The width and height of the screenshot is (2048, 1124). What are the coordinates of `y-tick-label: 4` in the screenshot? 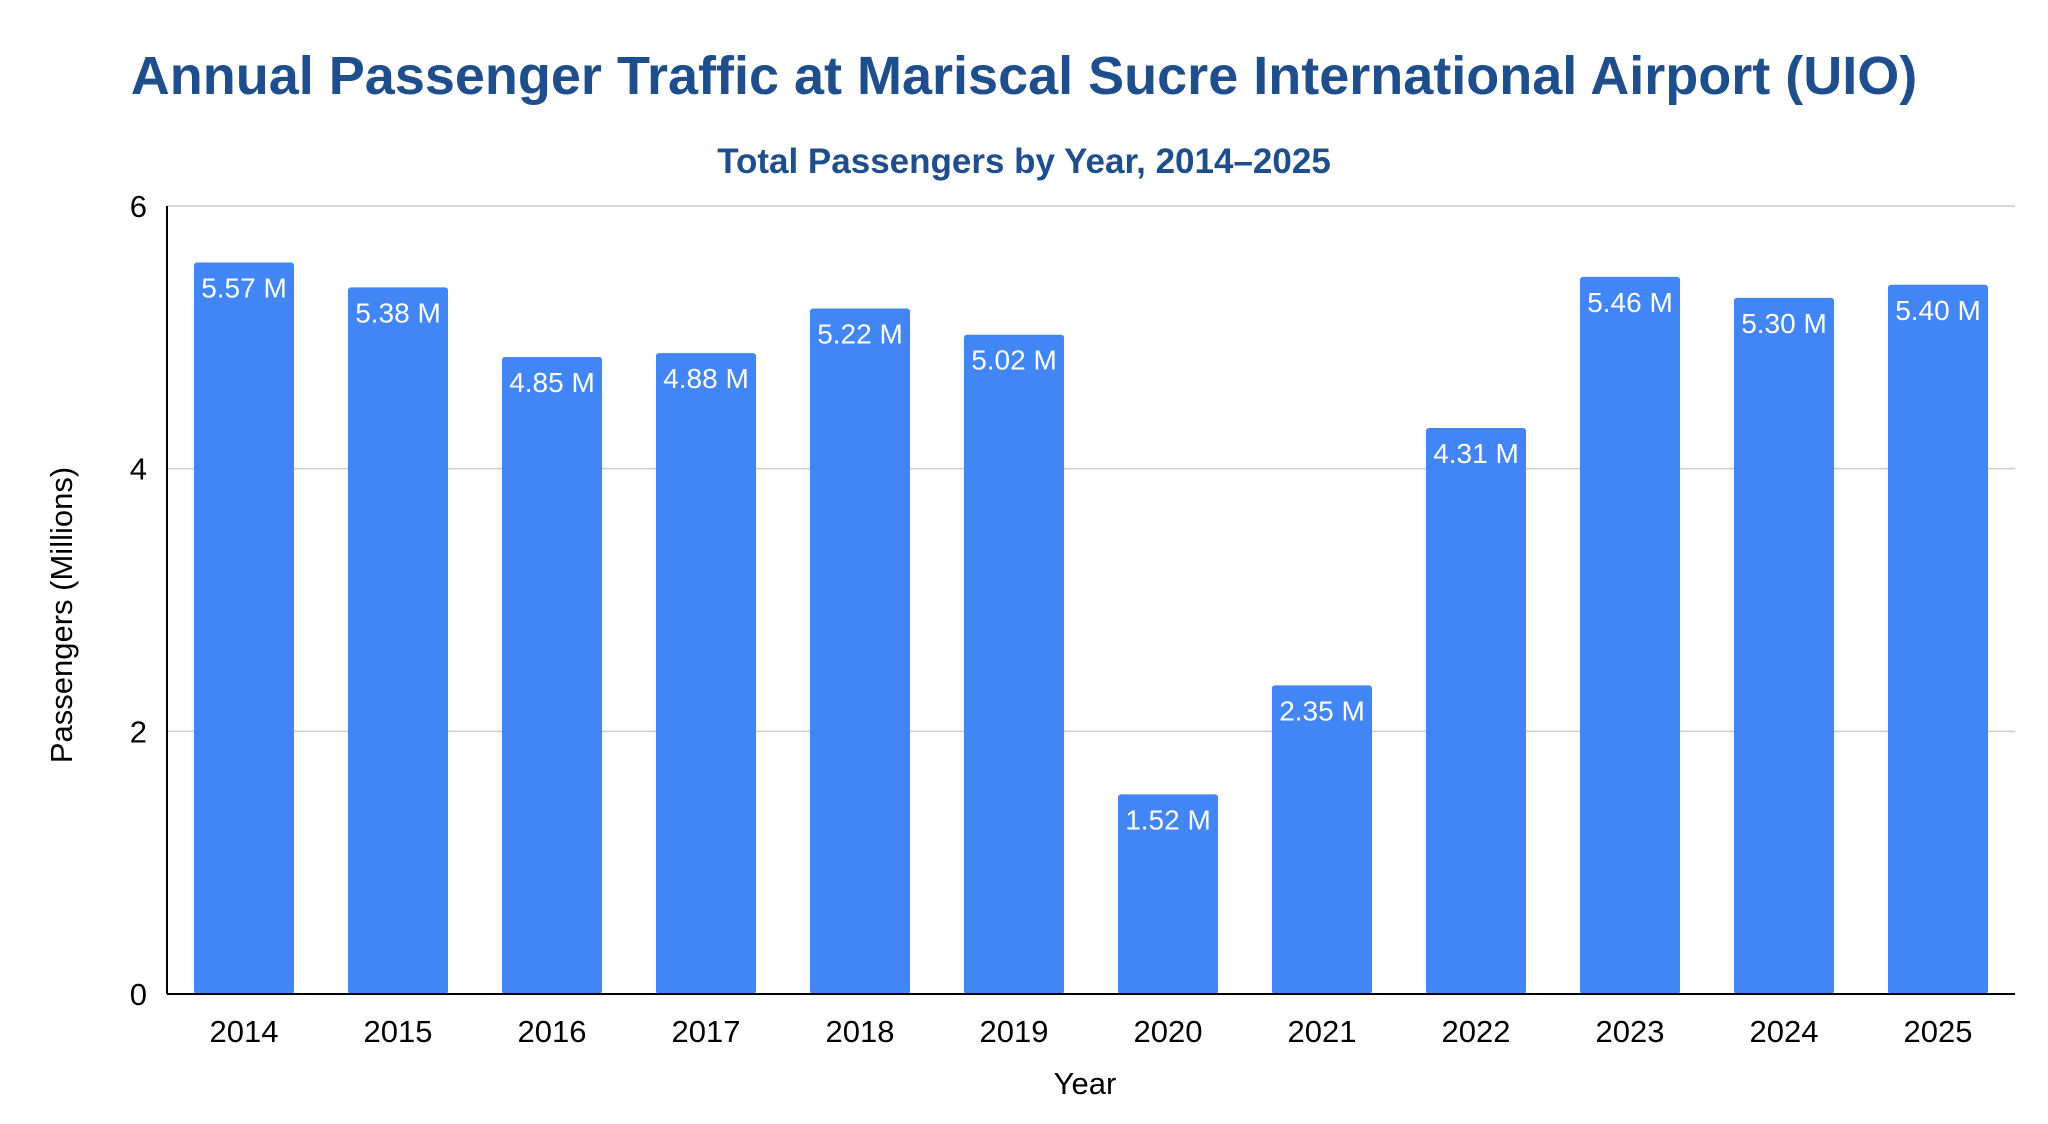 It's located at (138, 469).